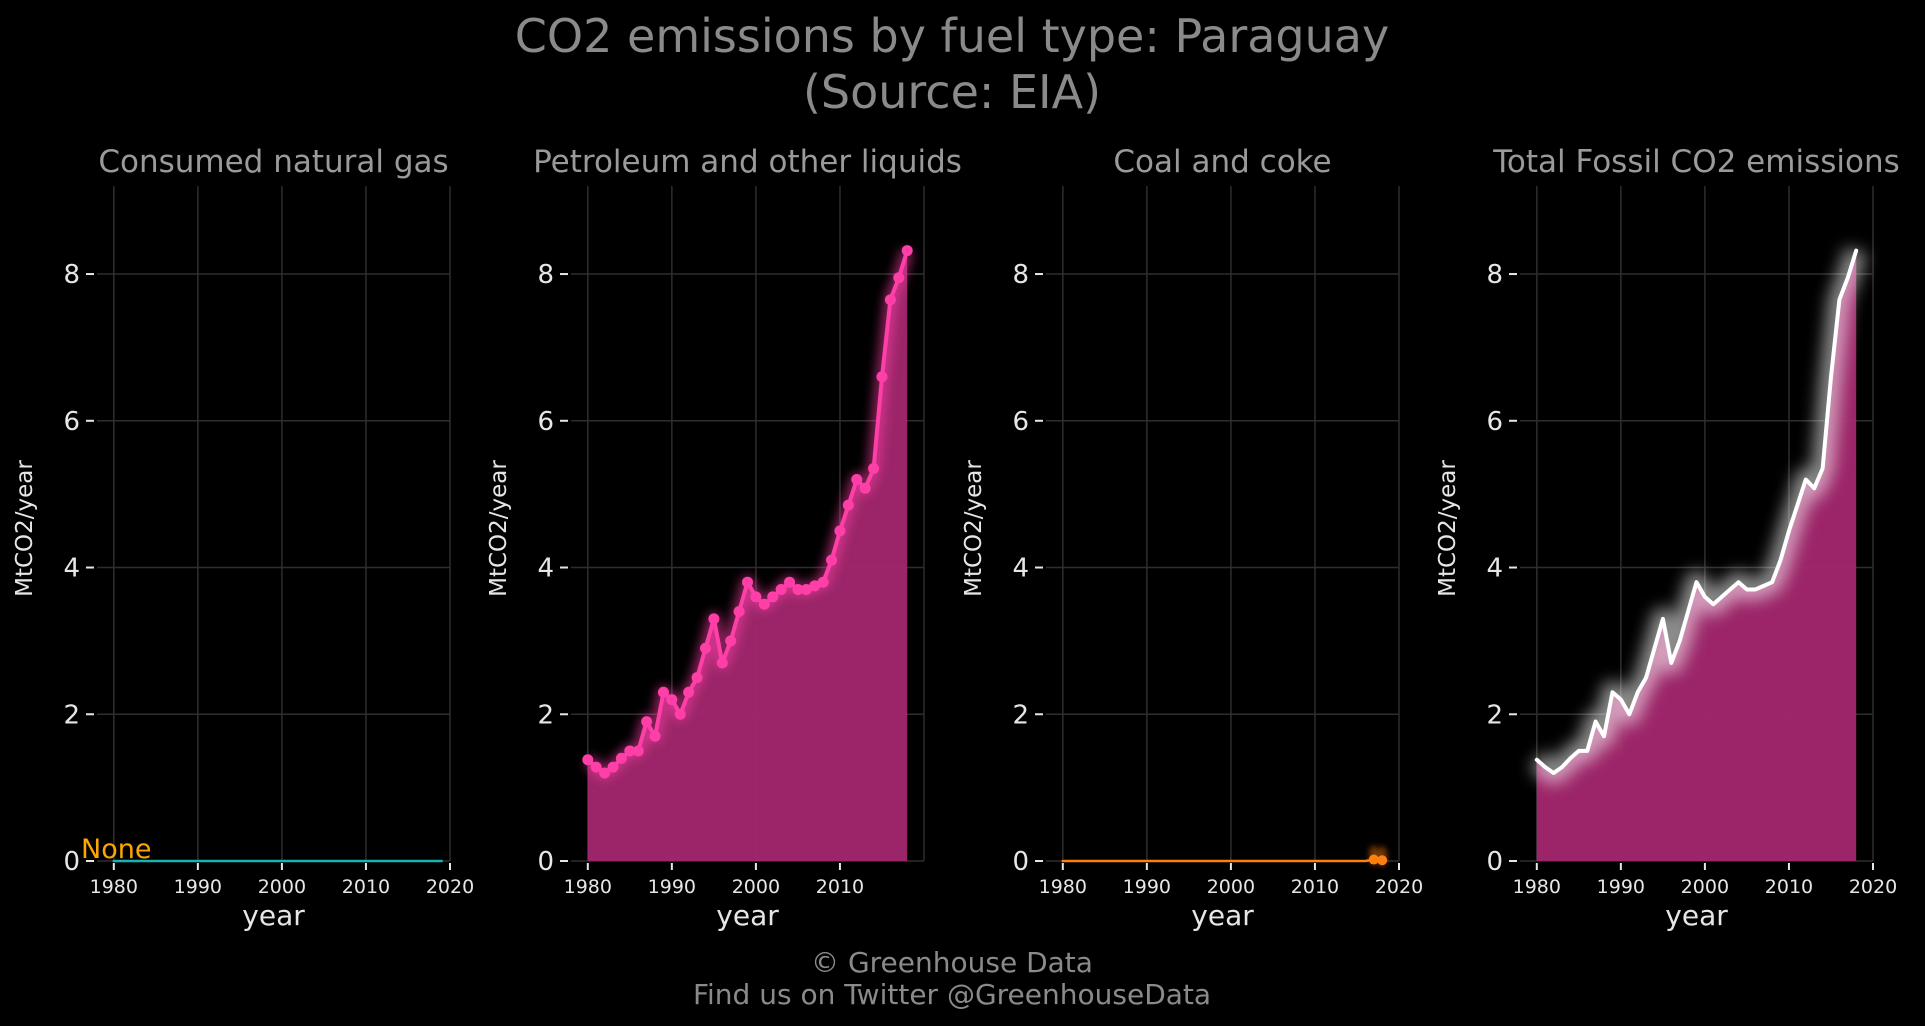 The width and height of the screenshot is (1925, 1026). What do you see at coordinates (116, 849) in the screenshot?
I see `none-annotation: None` at bounding box center [116, 849].